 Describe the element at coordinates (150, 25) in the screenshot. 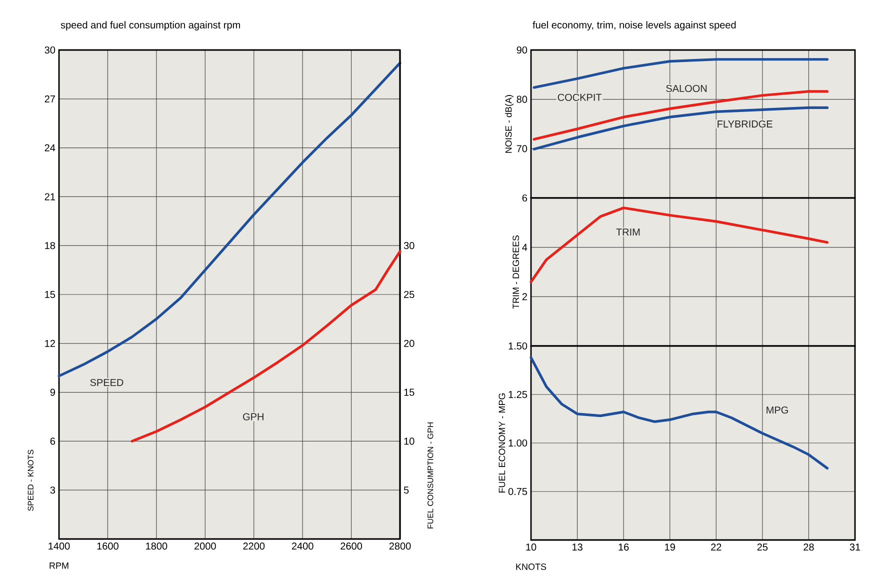

I see `chart-title: speed and fuel consumption against rpm` at that location.